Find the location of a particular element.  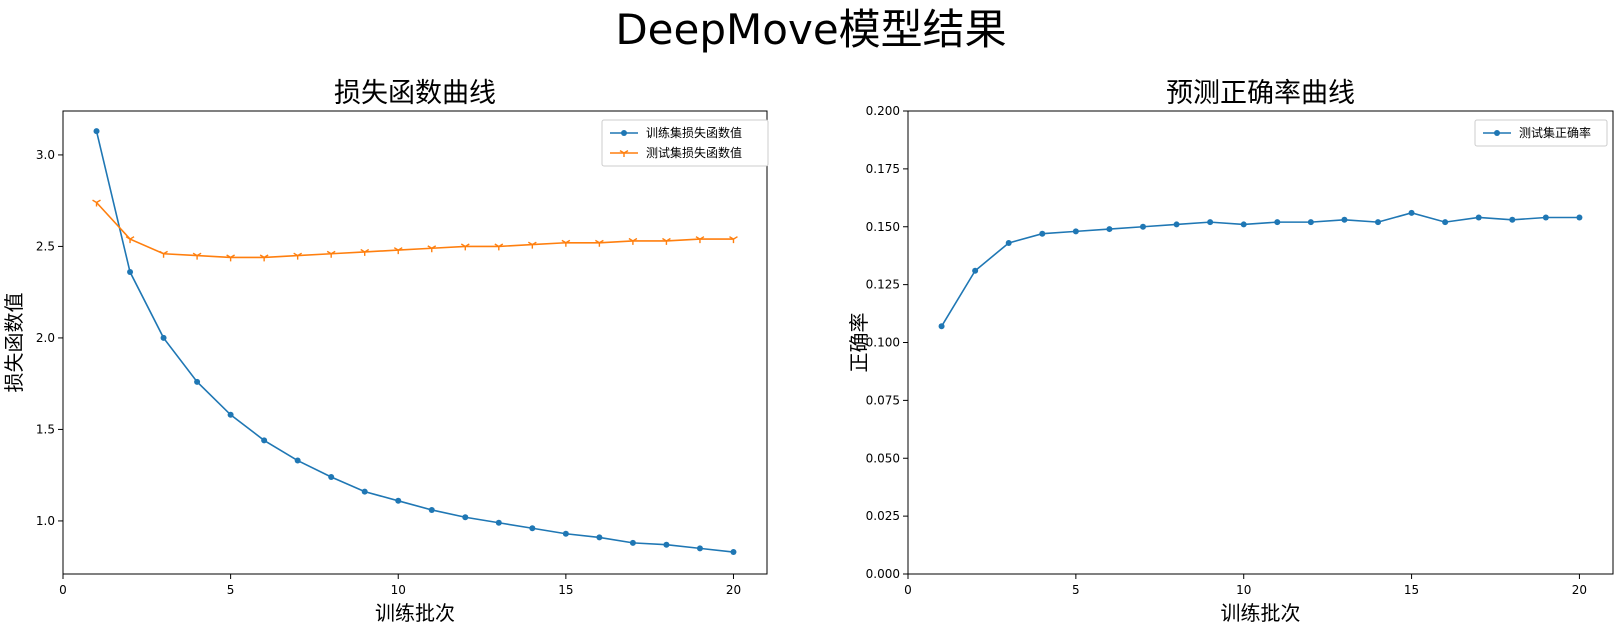

y-tick-label: 0.125 is located at coordinates (883, 285).